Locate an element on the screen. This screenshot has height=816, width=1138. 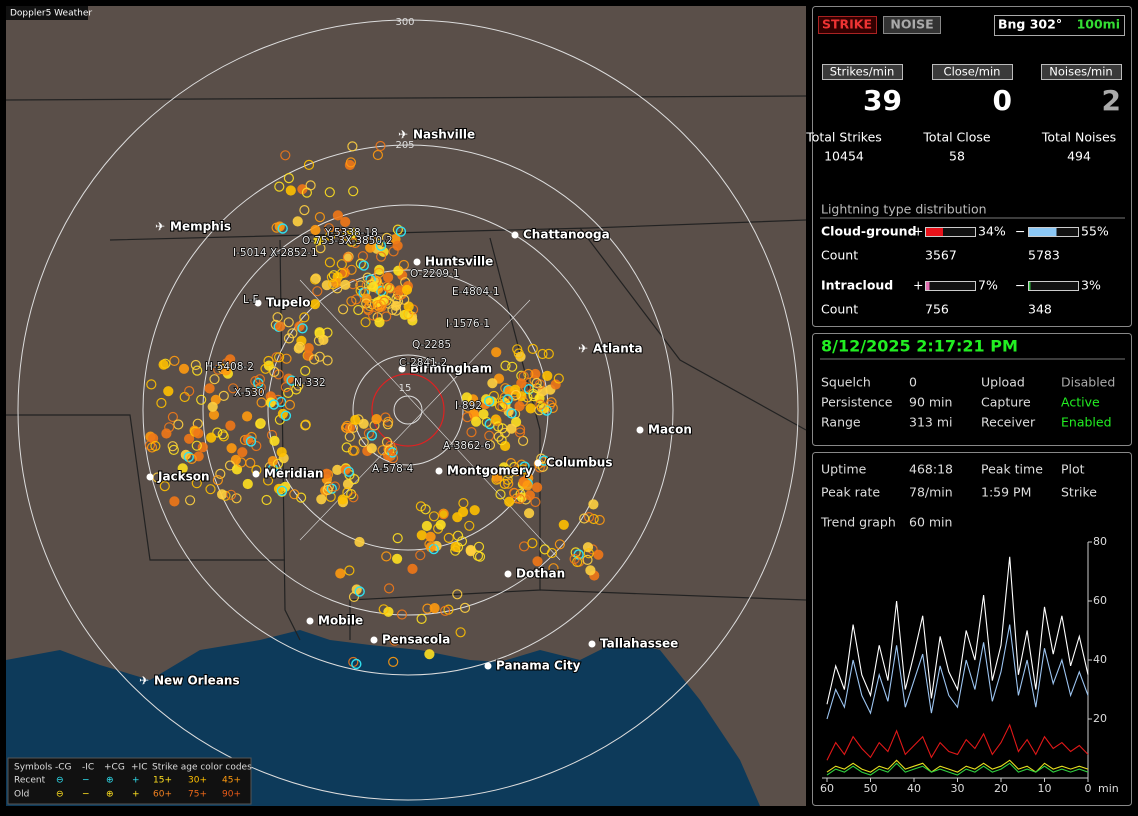
trend-panel is located at coordinates (972, 629).